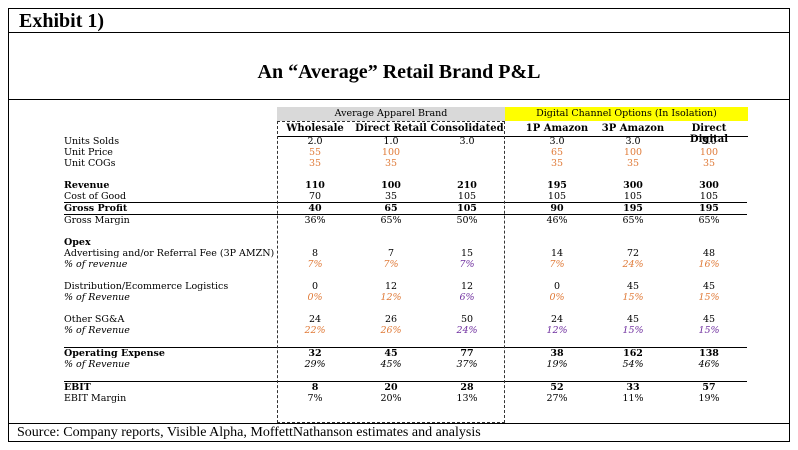 The image size is (798, 450). What do you see at coordinates (315, 128) in the screenshot?
I see `col-header-wholesale: Wholesale` at bounding box center [315, 128].